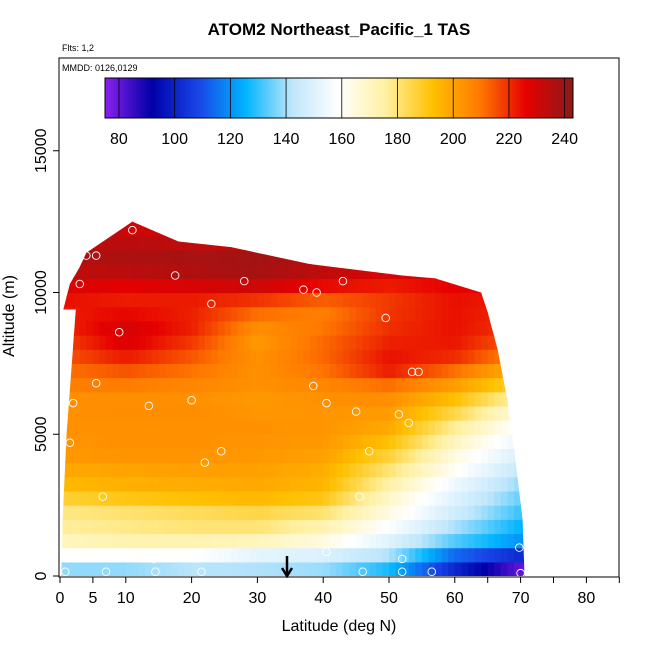  Describe the element at coordinates (339, 29) in the screenshot. I see `chart-title: ATOM2 Northeast_Pacific_1 TAS` at that location.